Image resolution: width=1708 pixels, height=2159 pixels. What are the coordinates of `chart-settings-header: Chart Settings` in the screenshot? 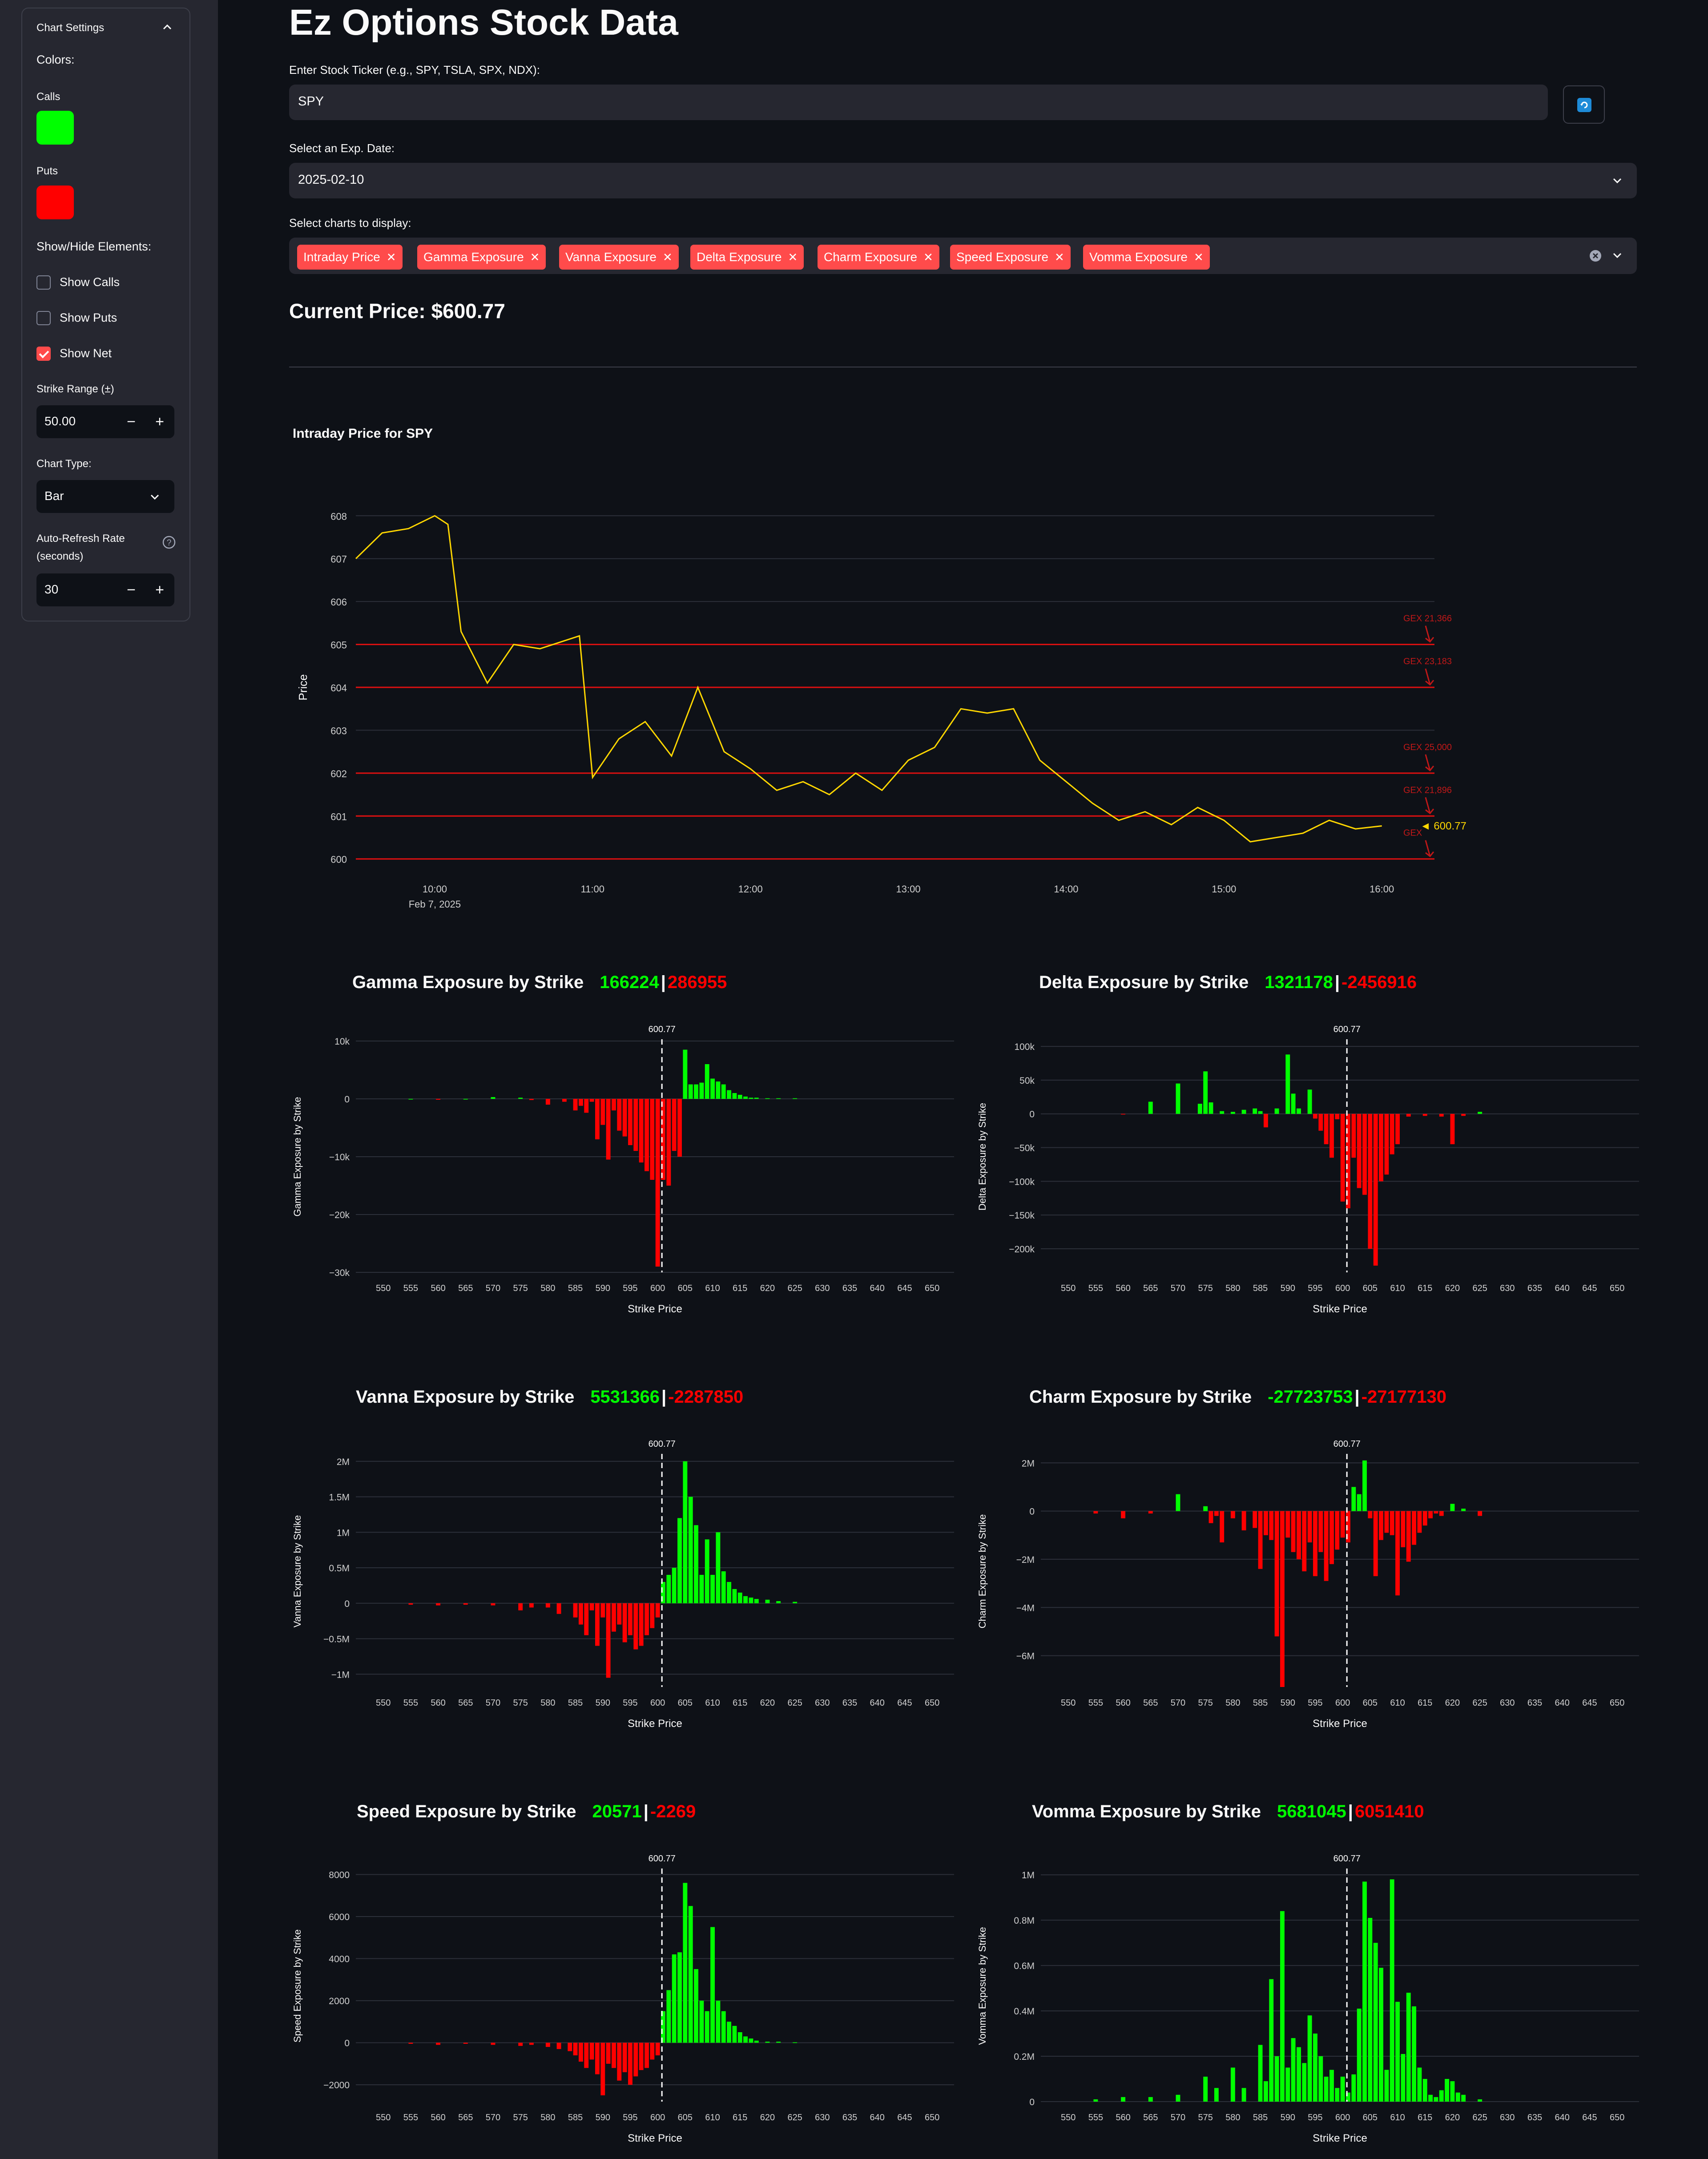 It's located at (70, 28).